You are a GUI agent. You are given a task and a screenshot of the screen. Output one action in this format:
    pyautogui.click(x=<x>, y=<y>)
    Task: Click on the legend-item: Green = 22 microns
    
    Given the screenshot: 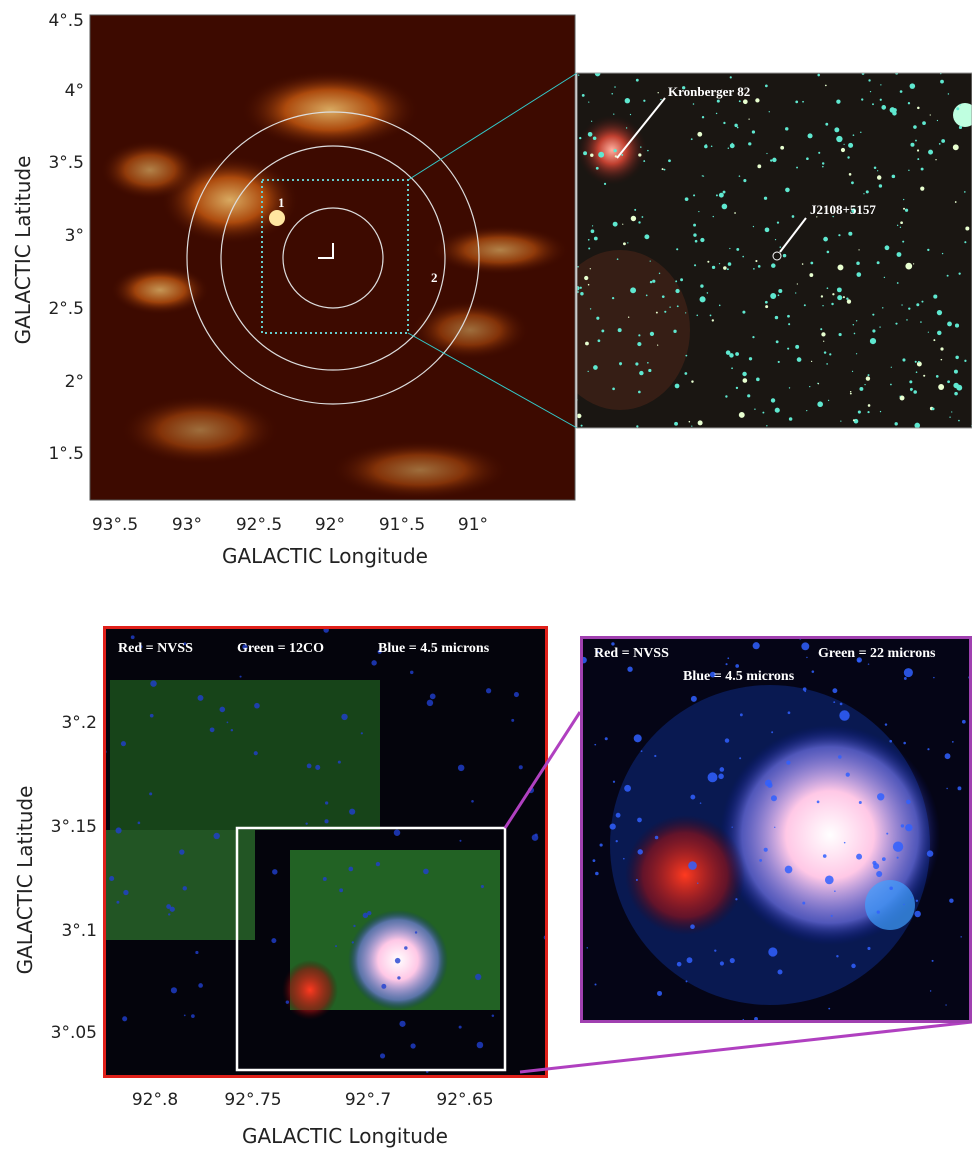 What is the action you would take?
    pyautogui.click(x=877, y=653)
    